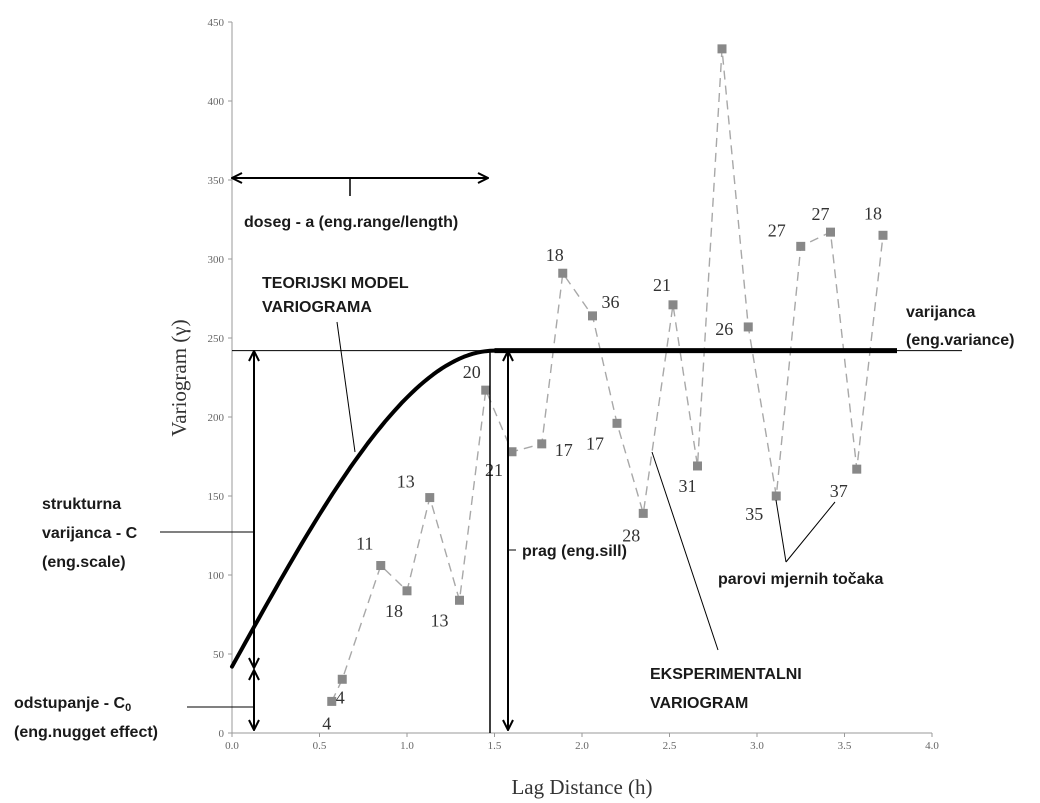  What do you see at coordinates (346, 387) in the screenshot?
I see `model-leader` at bounding box center [346, 387].